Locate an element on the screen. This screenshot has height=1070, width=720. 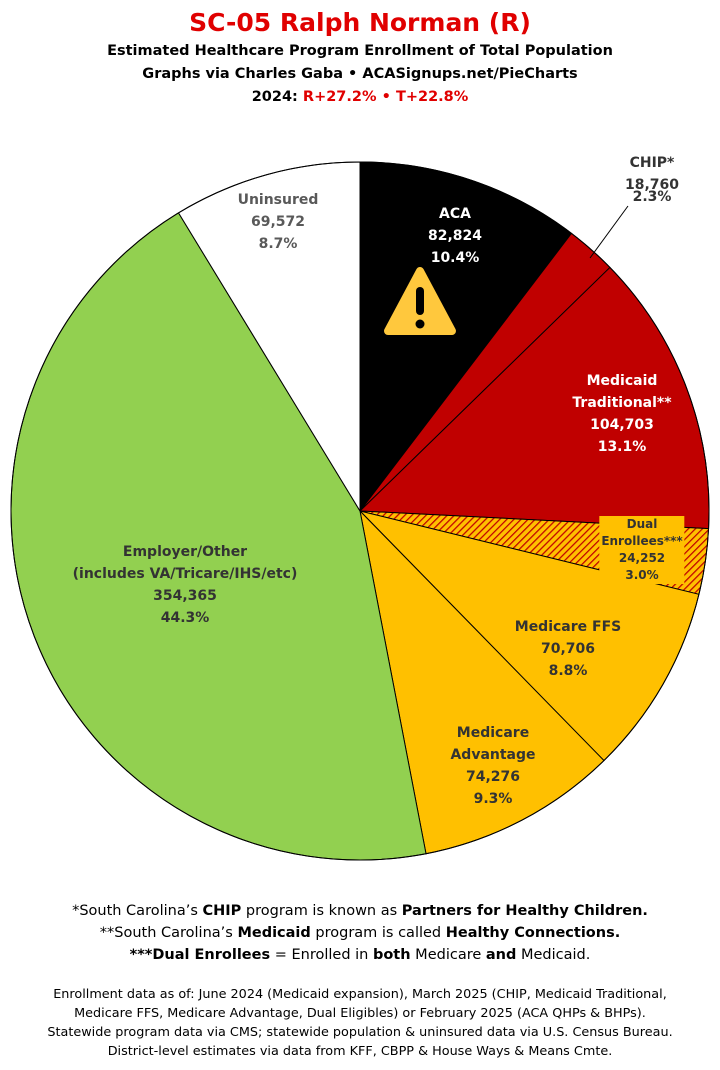
count-label: 69,572 is located at coordinates (278, 222).